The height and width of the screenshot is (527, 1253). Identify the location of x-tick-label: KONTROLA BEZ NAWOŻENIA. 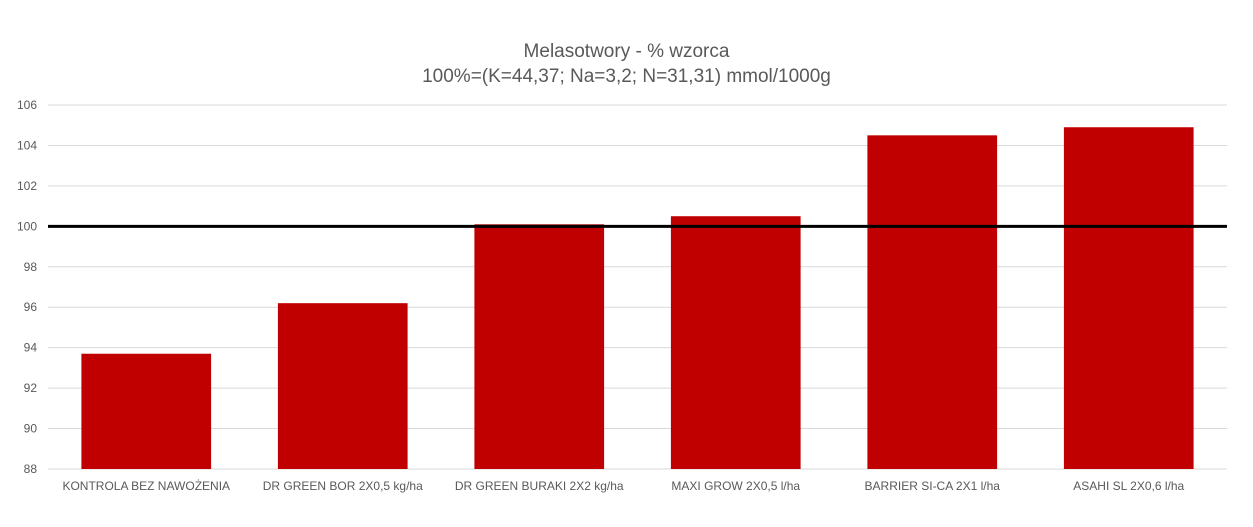
(146, 486).